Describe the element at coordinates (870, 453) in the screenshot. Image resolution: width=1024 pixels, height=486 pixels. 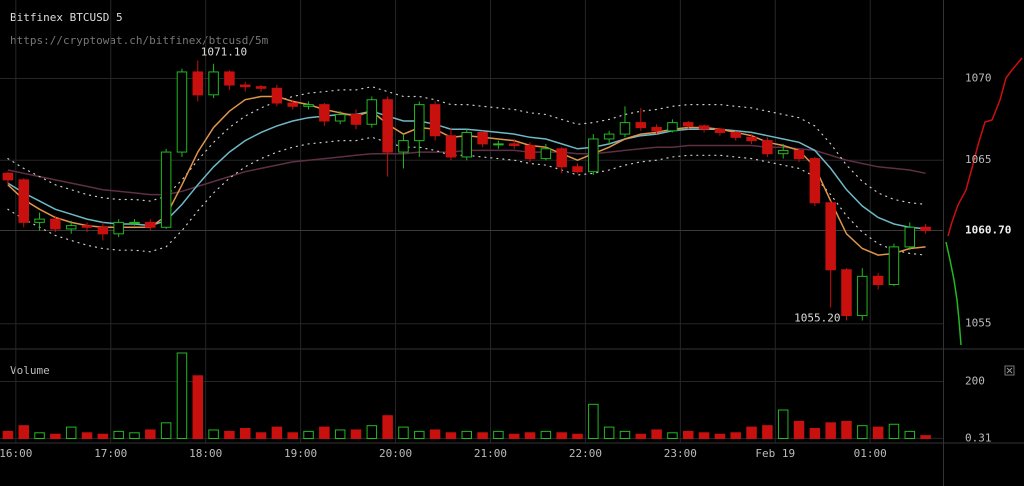
I see `x-tick-label: 01:00` at that location.